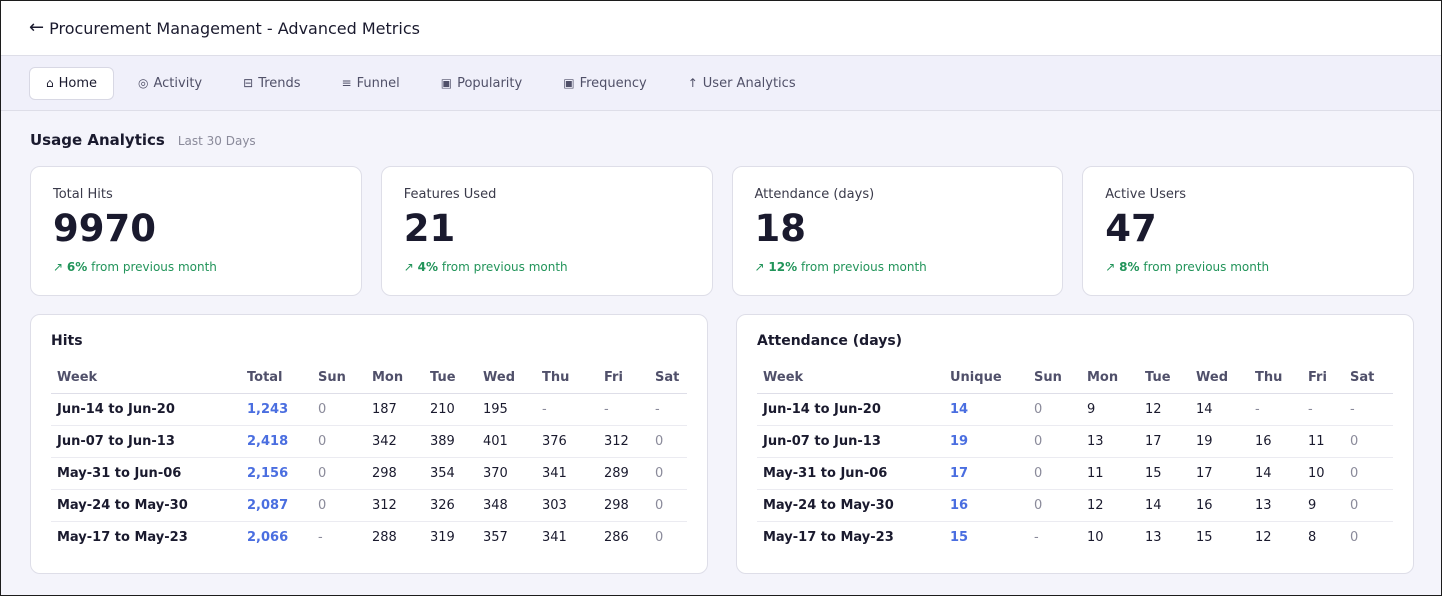  What do you see at coordinates (1164, 441) in the screenshot?
I see `day-cell: 17` at bounding box center [1164, 441].